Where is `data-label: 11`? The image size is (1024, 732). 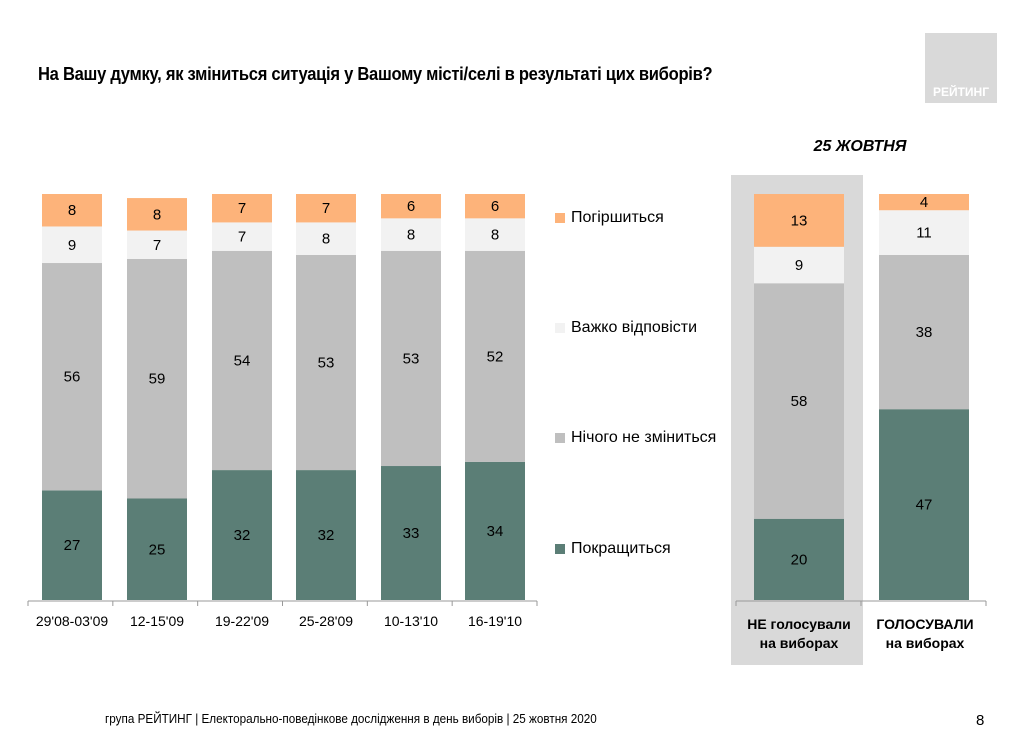 data-label: 11 is located at coordinates (924, 233).